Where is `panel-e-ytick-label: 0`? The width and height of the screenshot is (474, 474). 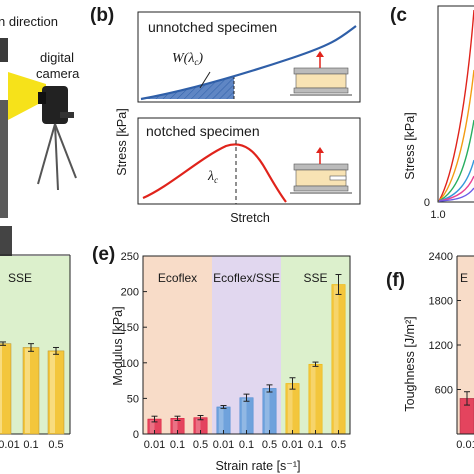
panel-e-ytick-label: 0 is located at coordinates (136, 435).